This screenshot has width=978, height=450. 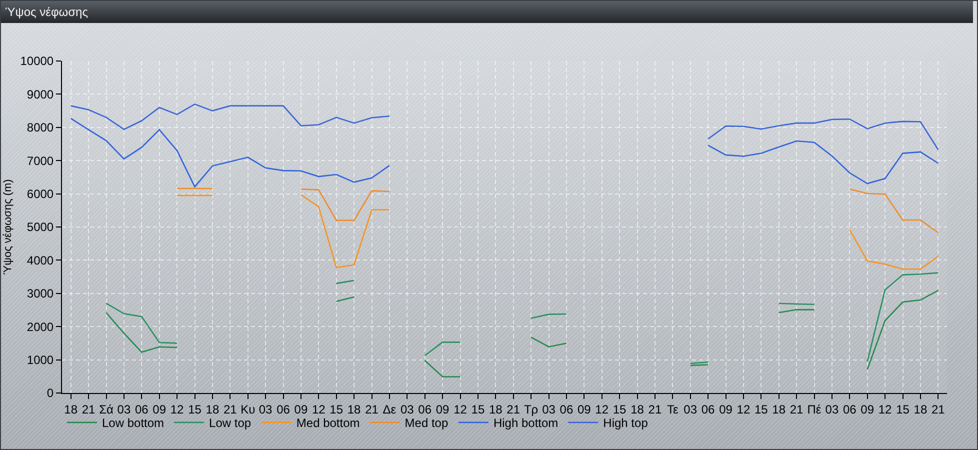 I want to click on x-tick-label: Σά, so click(x=106, y=409).